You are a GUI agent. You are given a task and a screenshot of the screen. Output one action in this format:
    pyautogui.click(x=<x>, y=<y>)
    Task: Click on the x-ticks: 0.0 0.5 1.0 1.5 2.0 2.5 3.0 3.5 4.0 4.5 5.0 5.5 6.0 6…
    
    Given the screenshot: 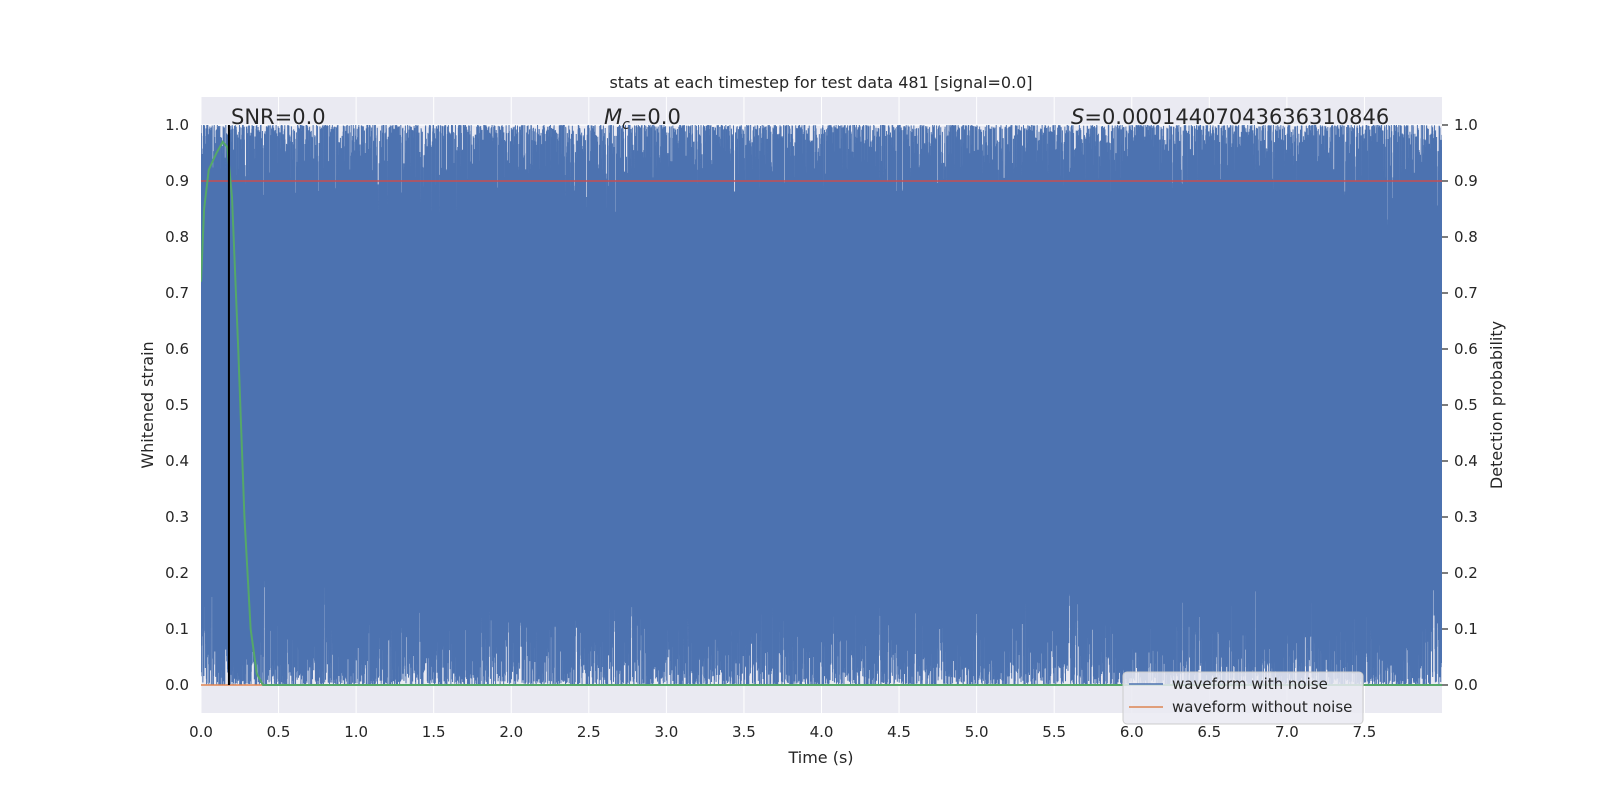 What is the action you would take?
    pyautogui.click(x=782, y=732)
    